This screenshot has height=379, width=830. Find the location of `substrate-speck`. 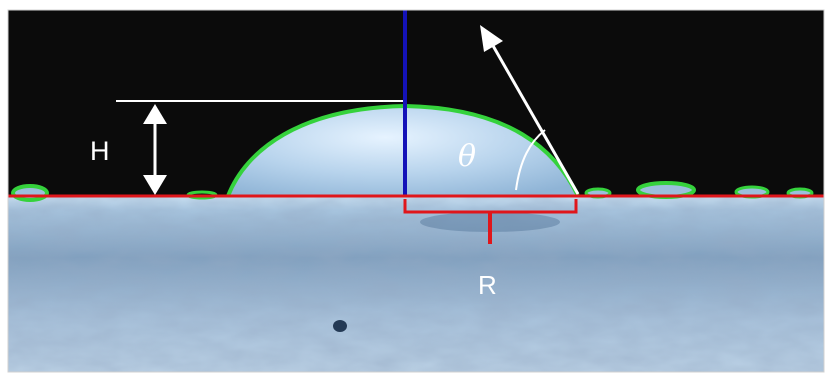

substrate-speck is located at coordinates (340, 326).